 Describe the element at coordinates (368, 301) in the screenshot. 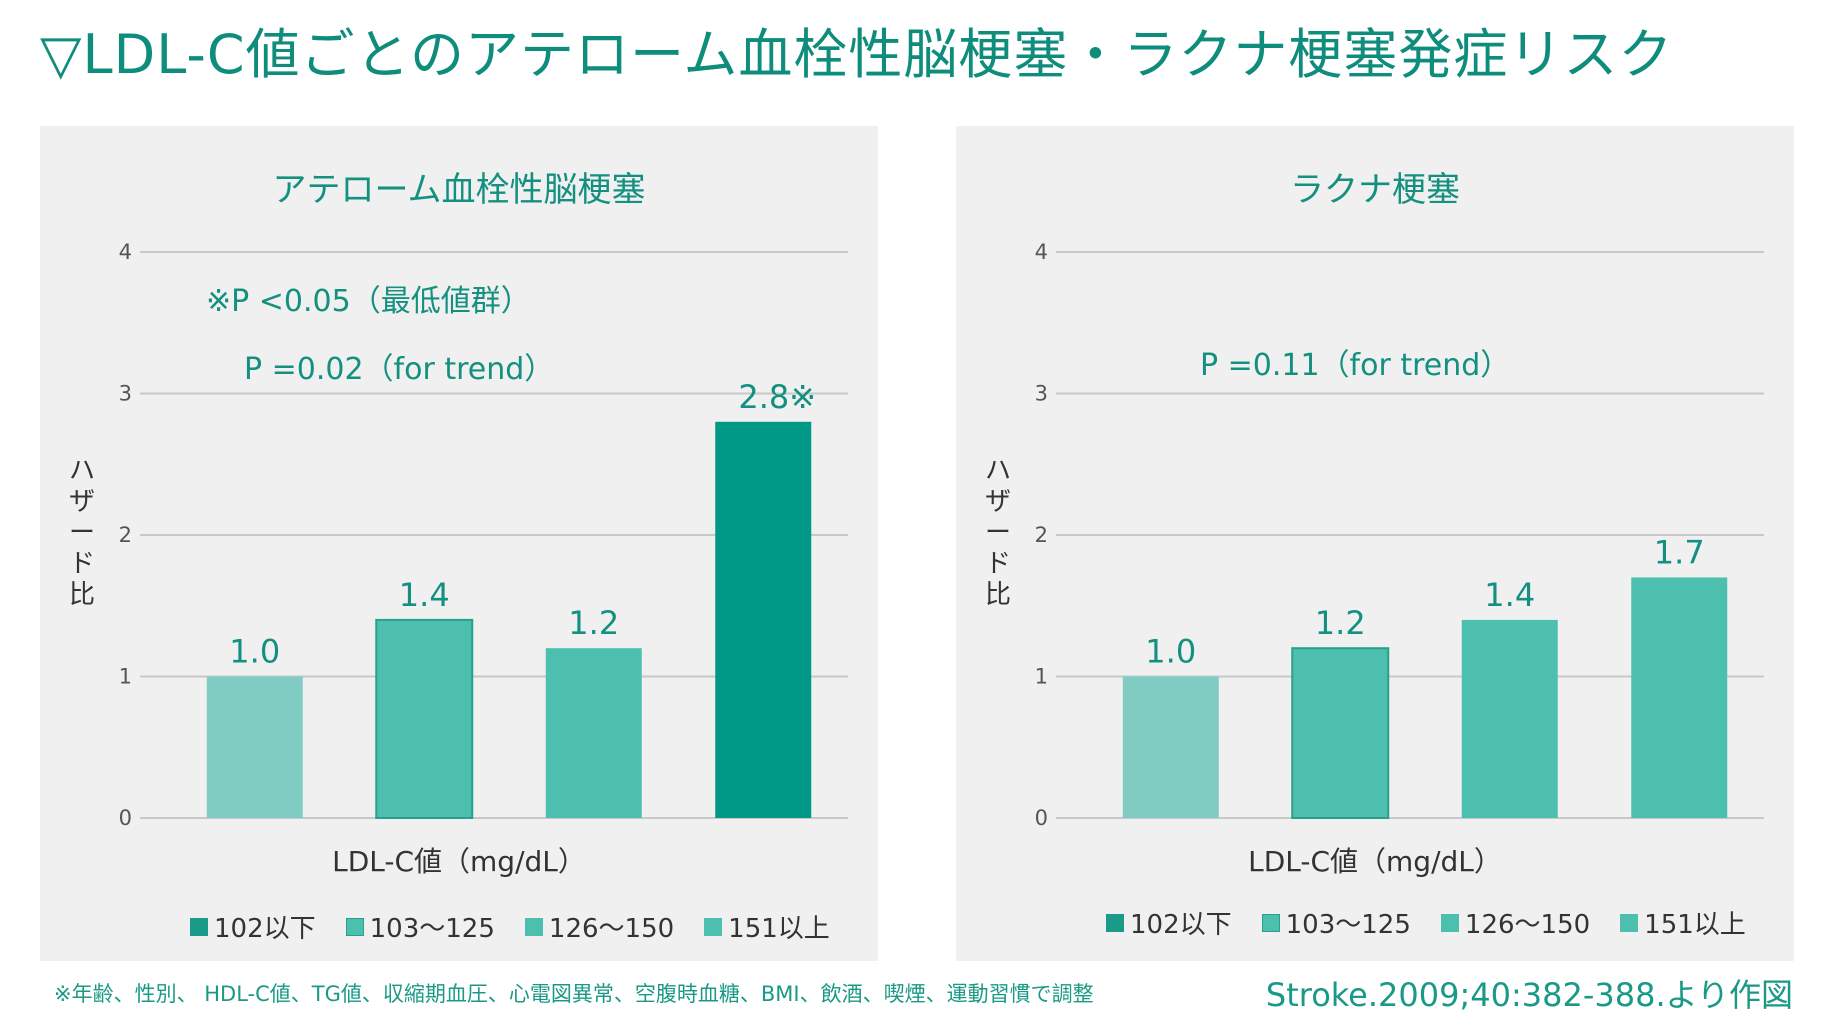

I see `chart-annotation-significance: ※P <0.05（最低値群）` at that location.